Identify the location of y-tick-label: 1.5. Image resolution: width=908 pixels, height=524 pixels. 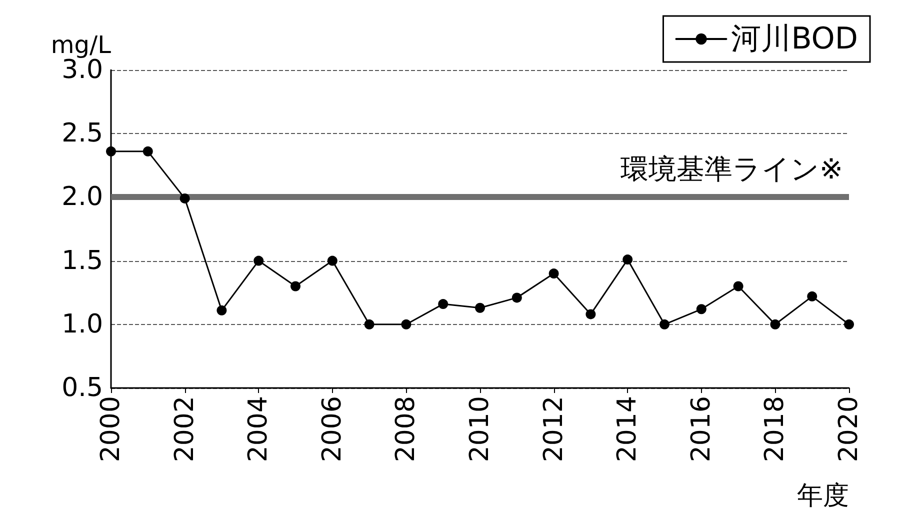
(82, 261).